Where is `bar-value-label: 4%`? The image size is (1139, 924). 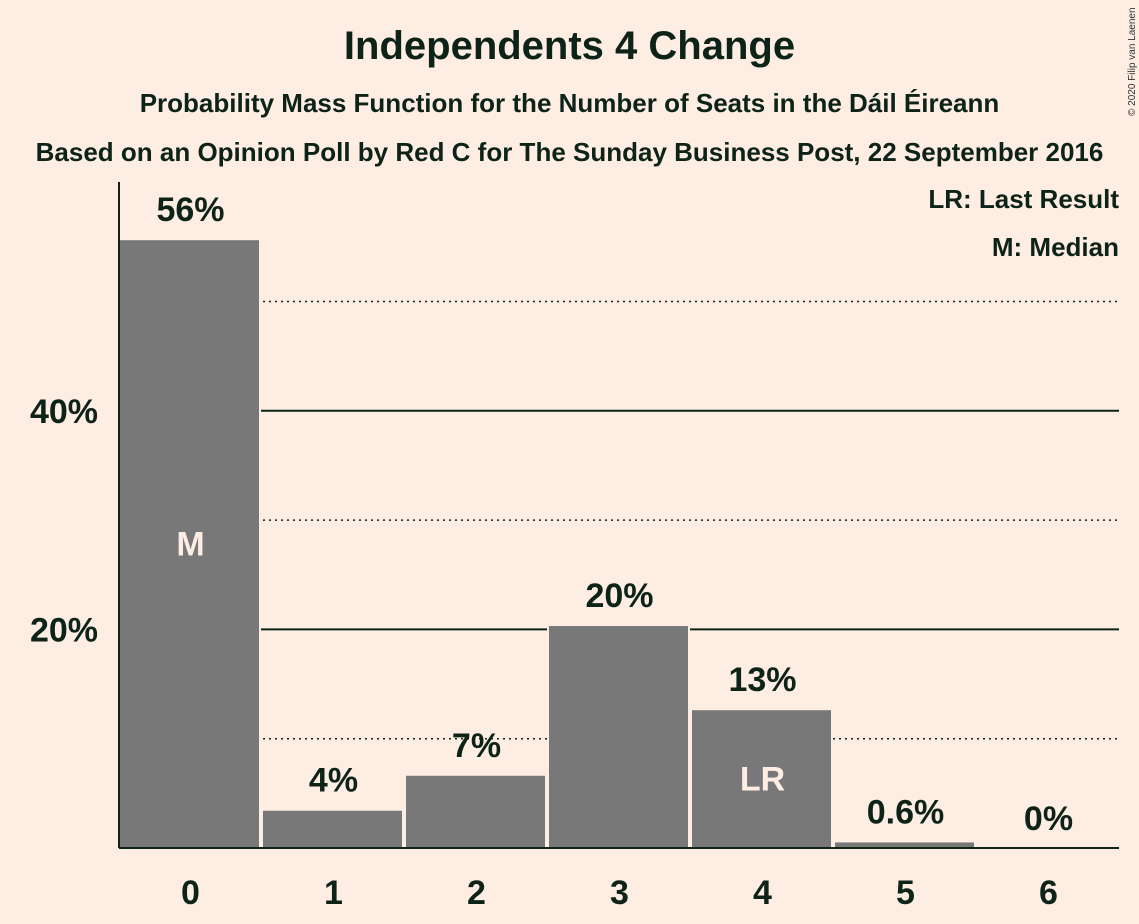 bar-value-label: 4% is located at coordinates (333, 781).